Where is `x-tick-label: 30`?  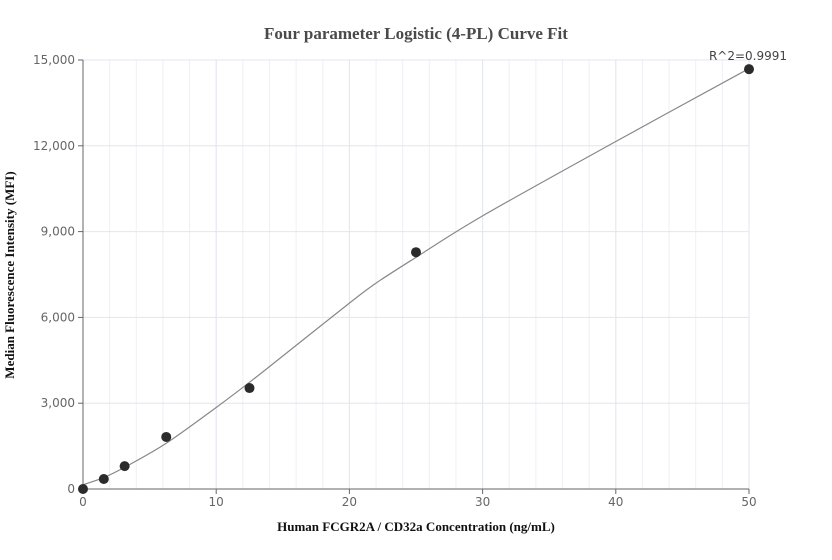 x-tick-label: 30 is located at coordinates (482, 502).